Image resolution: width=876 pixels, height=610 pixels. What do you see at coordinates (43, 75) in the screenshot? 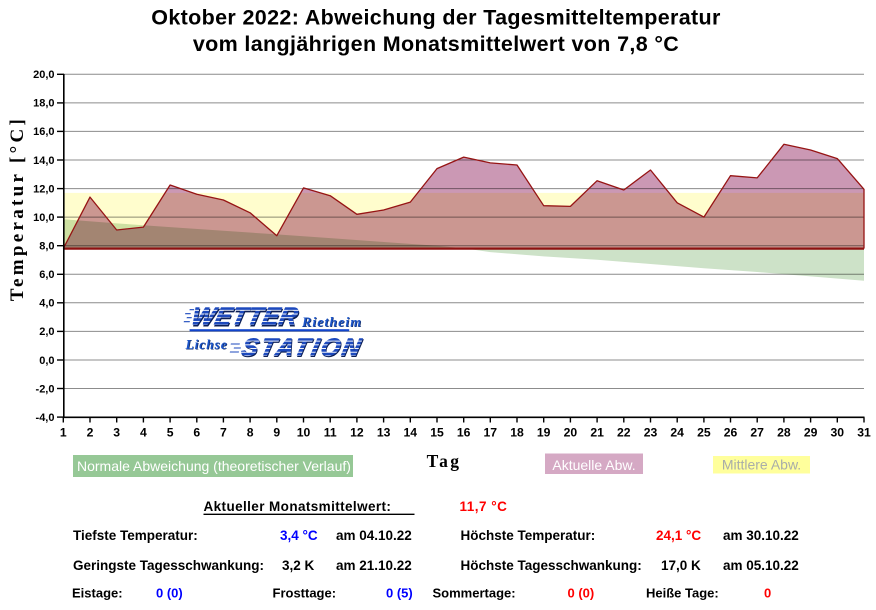
I see `svg-text: 20,0` at bounding box center [43, 75].